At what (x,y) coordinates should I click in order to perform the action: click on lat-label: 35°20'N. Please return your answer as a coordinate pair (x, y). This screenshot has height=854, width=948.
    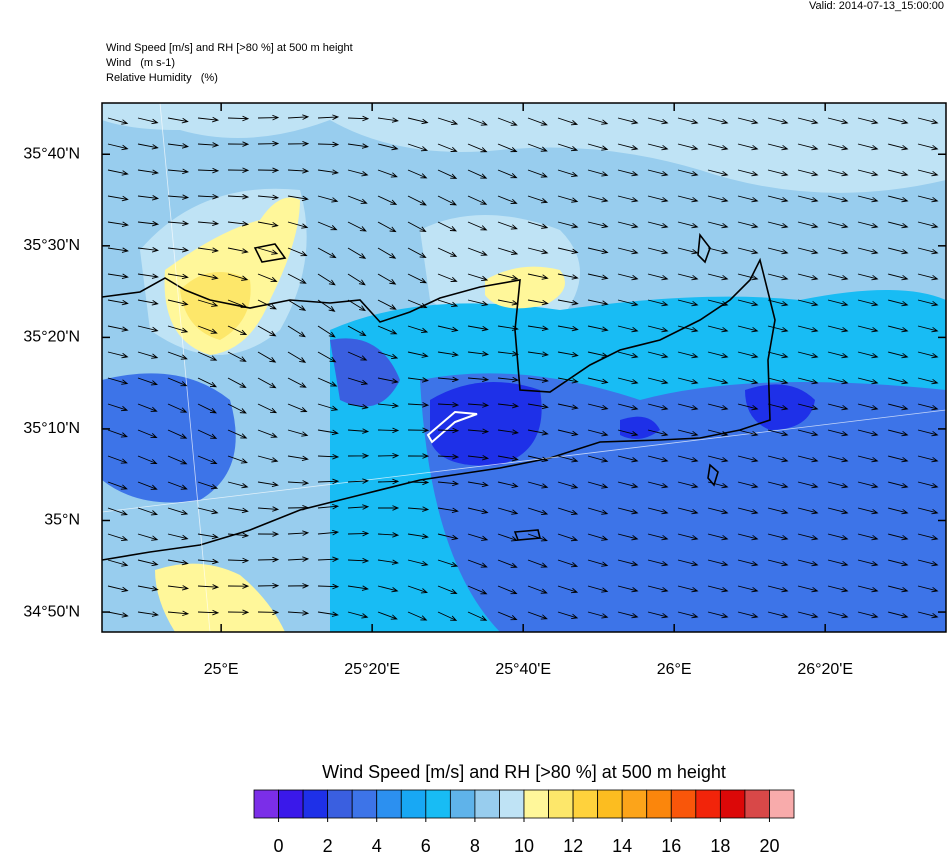
    Looking at the image, I should click on (51, 337).